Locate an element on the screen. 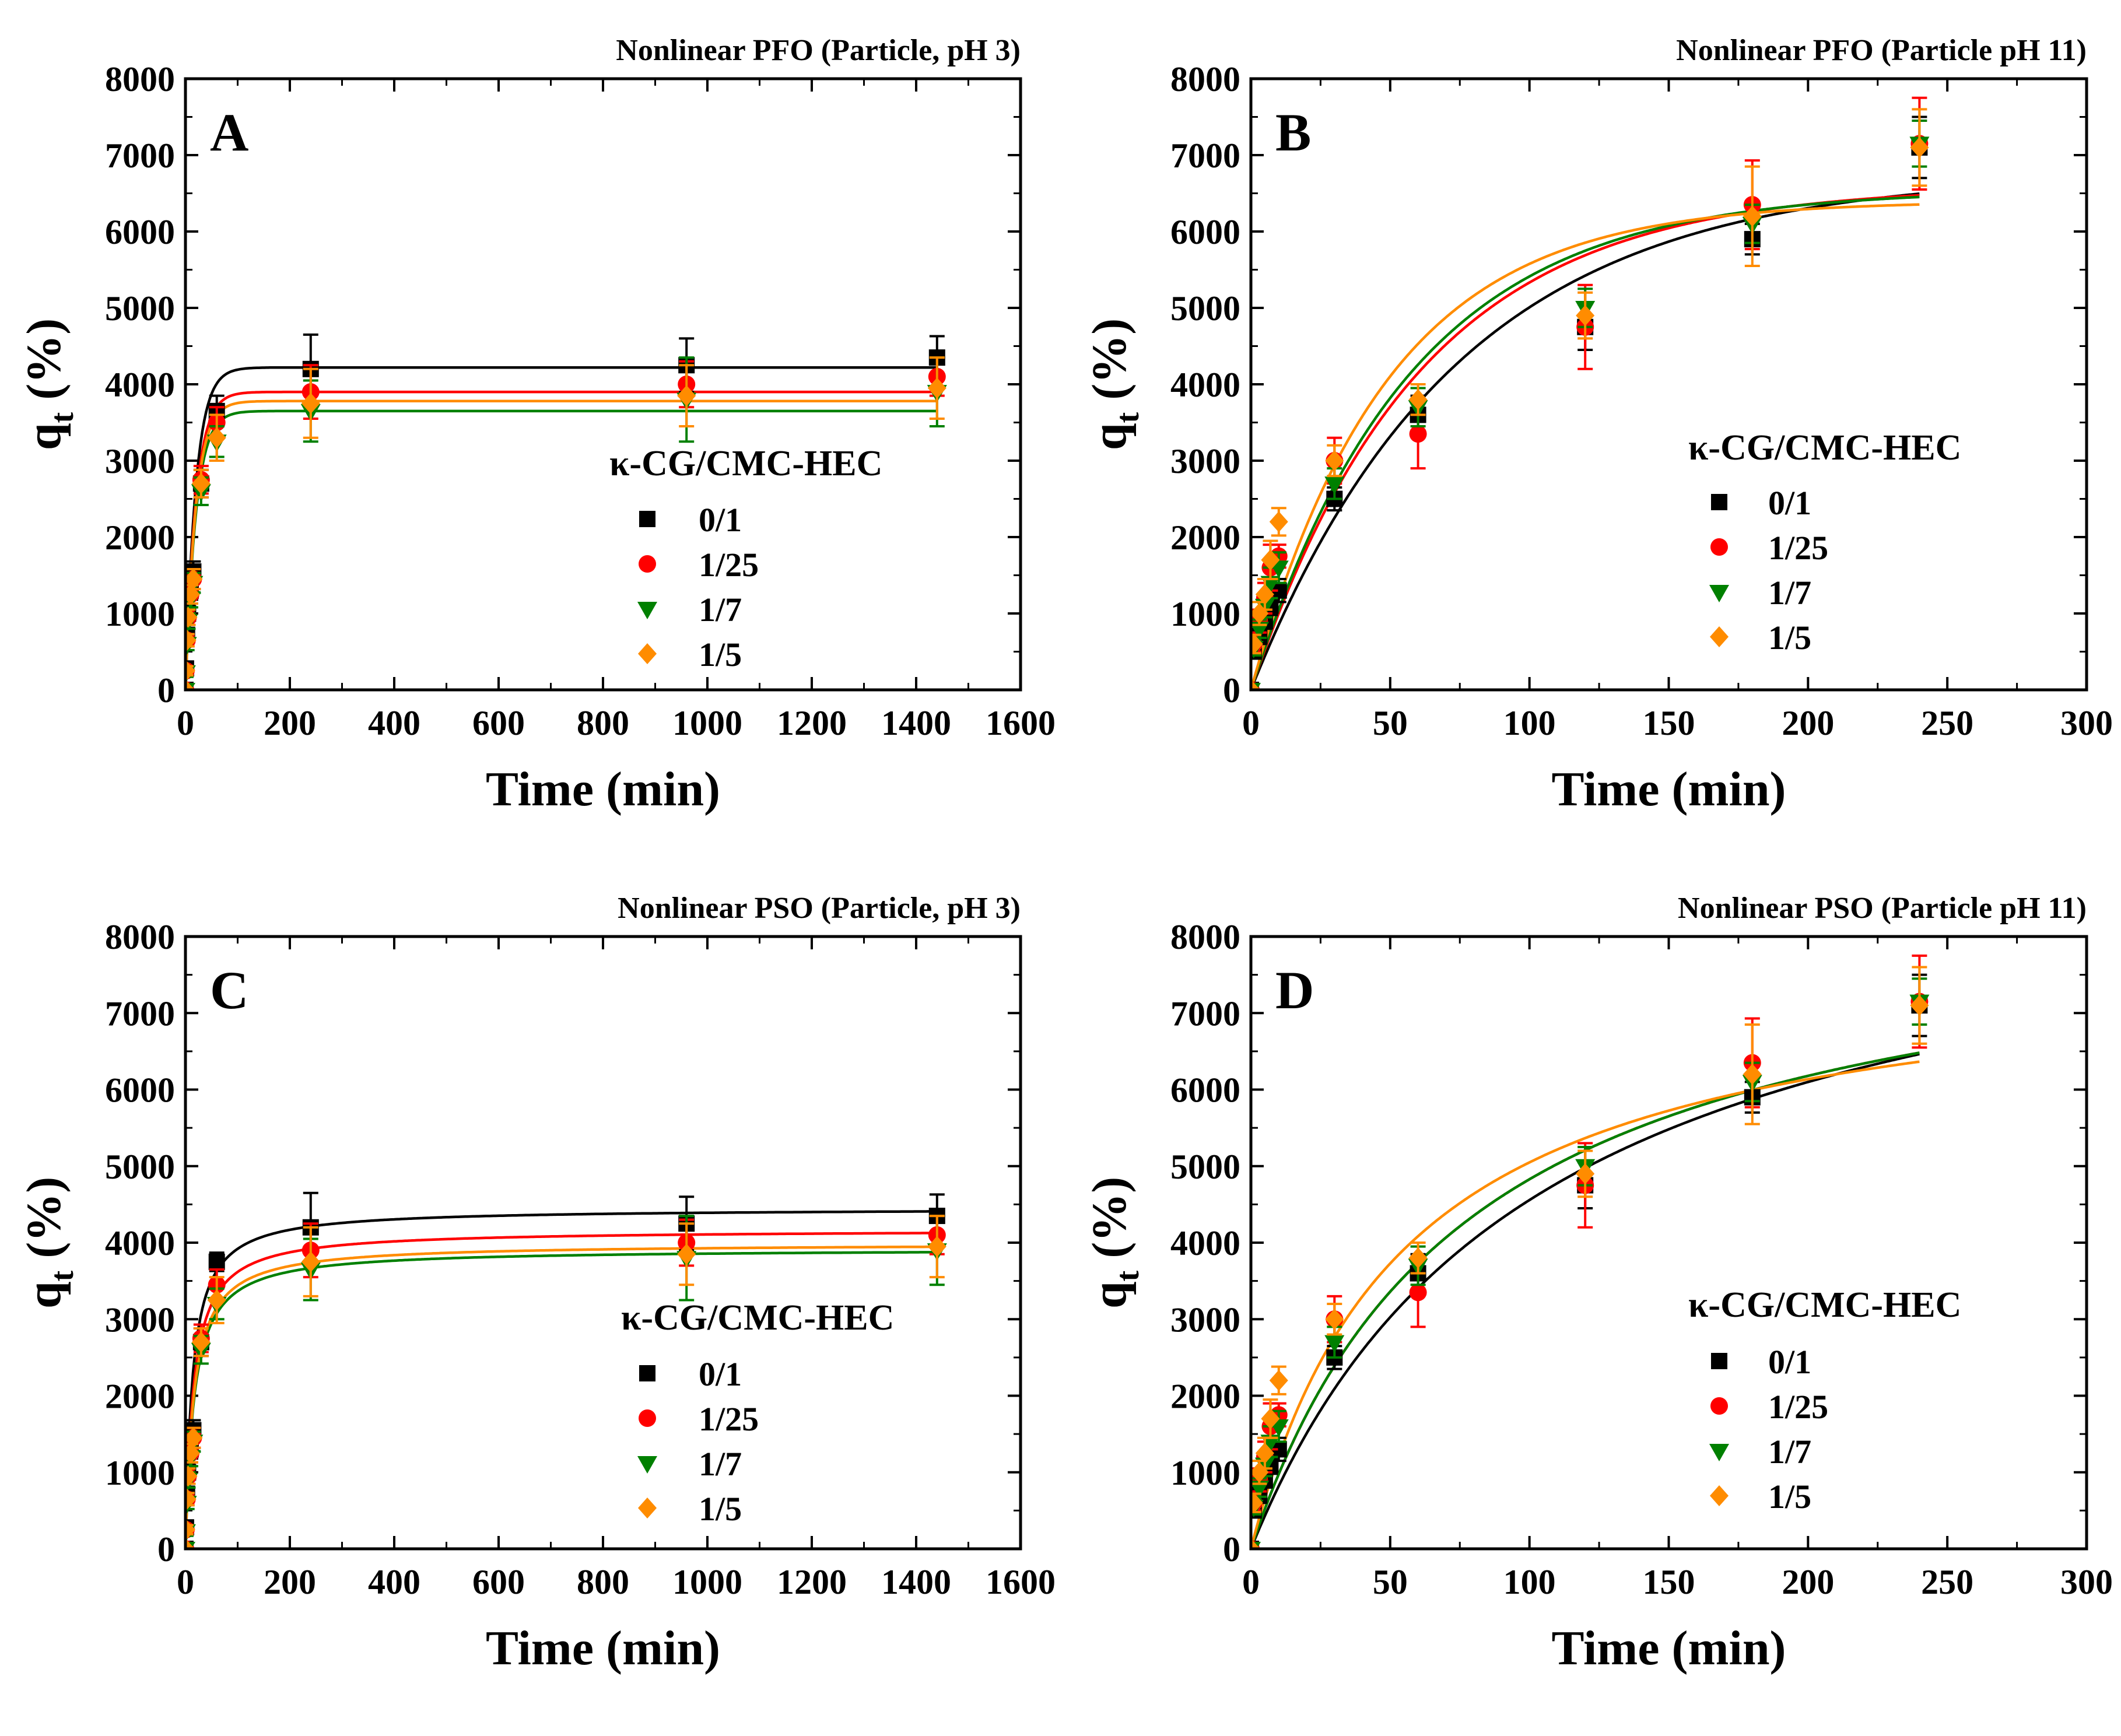  x-tick-label: 600 is located at coordinates (498, 1582).